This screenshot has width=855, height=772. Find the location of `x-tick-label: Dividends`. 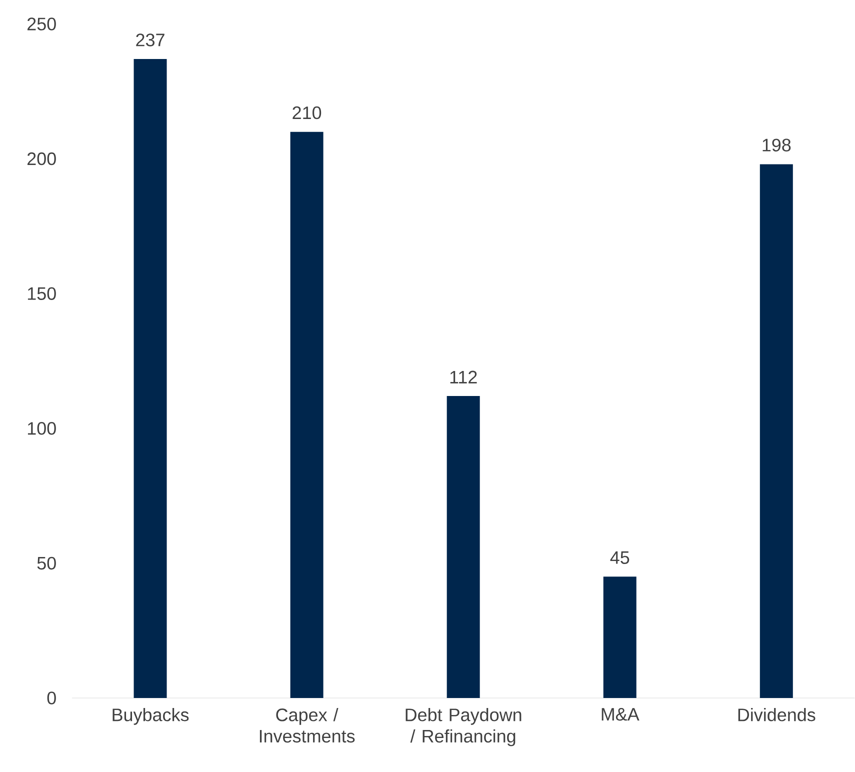

x-tick-label: Dividends is located at coordinates (777, 715).